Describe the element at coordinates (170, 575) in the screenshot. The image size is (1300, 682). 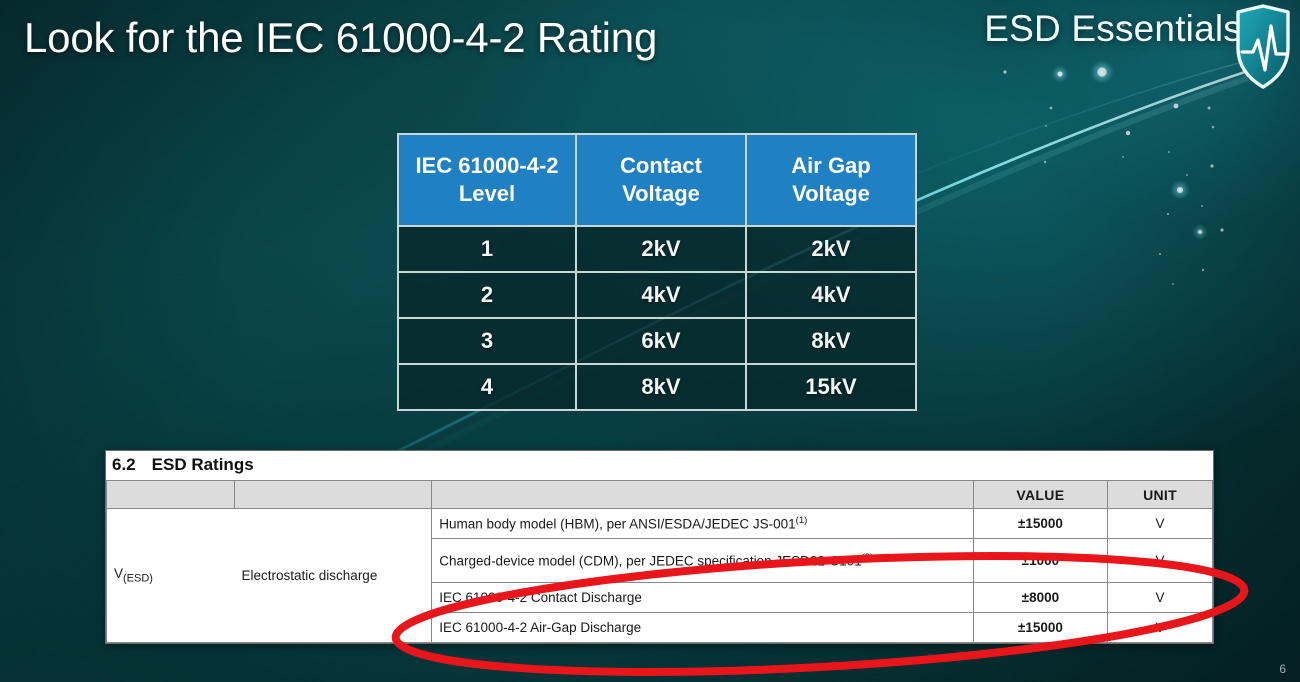
I see `symbol-cell: V(ESD)` at that location.